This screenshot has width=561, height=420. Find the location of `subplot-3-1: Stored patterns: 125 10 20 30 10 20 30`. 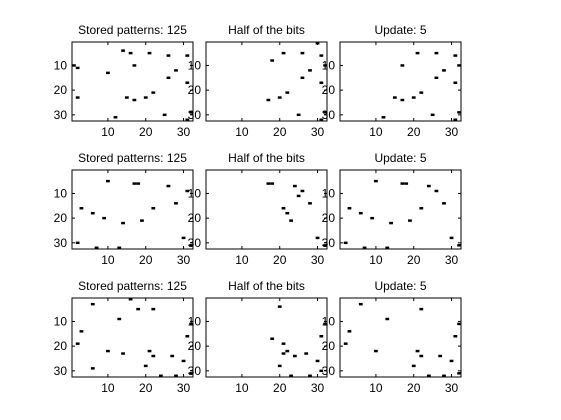

subplot-3-1: Stored patterns: 125 10 20 30 10 20 30 is located at coordinates (124, 337).